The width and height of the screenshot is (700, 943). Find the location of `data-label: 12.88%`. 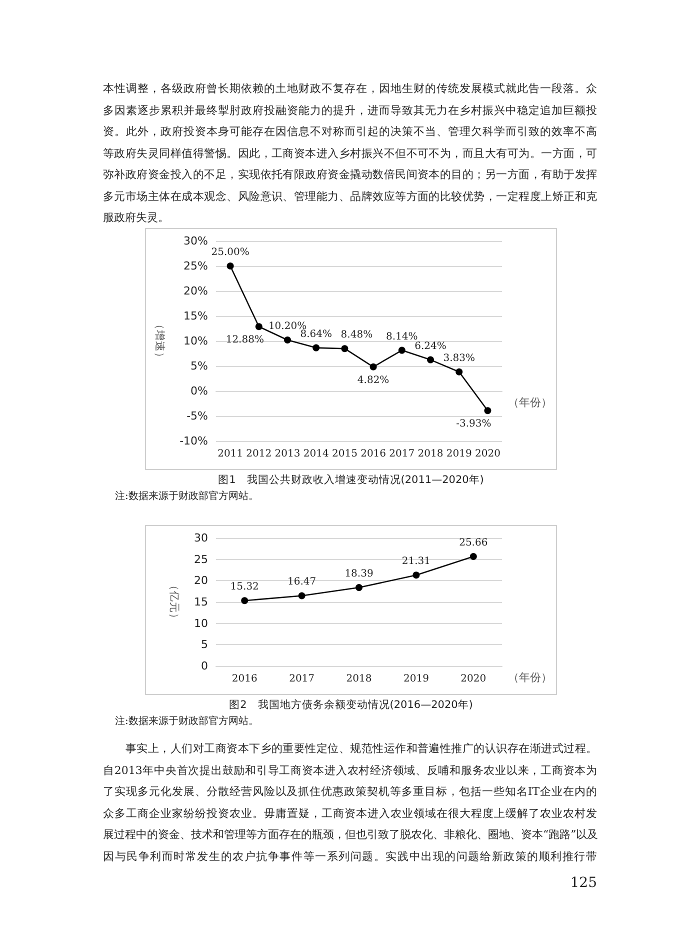

data-label: 12.88% is located at coordinates (245, 340).